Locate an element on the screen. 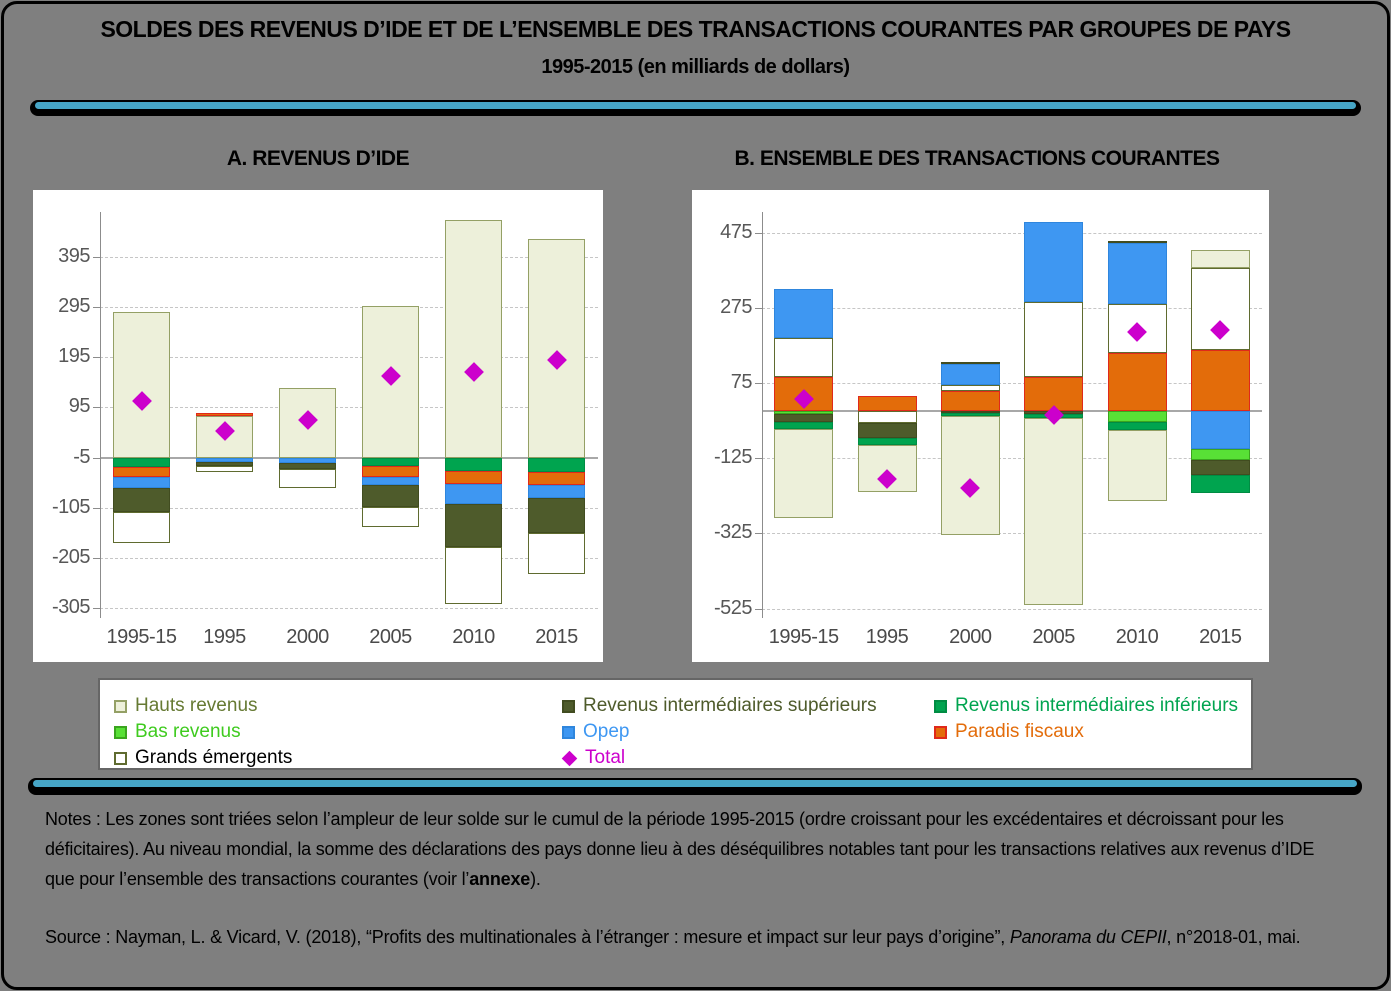 This screenshot has width=1391, height=991. figure-subtitle: 1995-2015 (en milliards de dollars) is located at coordinates (695, 67).